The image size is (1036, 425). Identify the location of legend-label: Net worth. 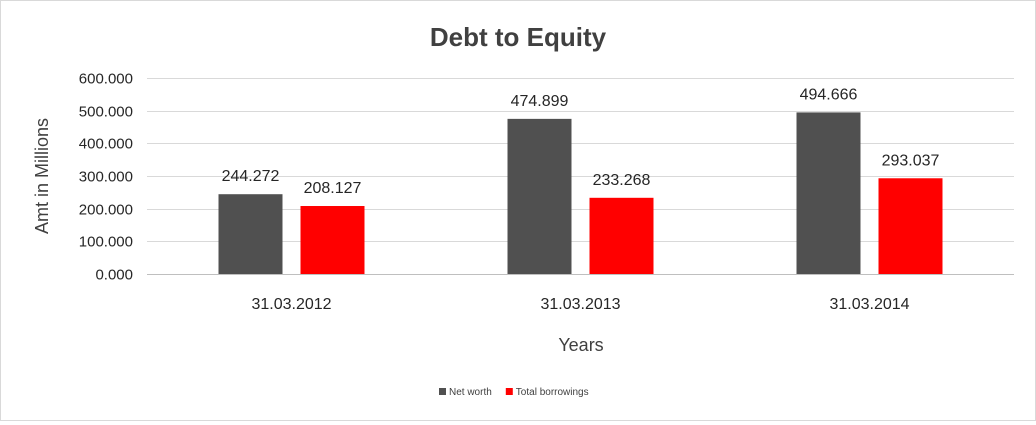
(470, 392).